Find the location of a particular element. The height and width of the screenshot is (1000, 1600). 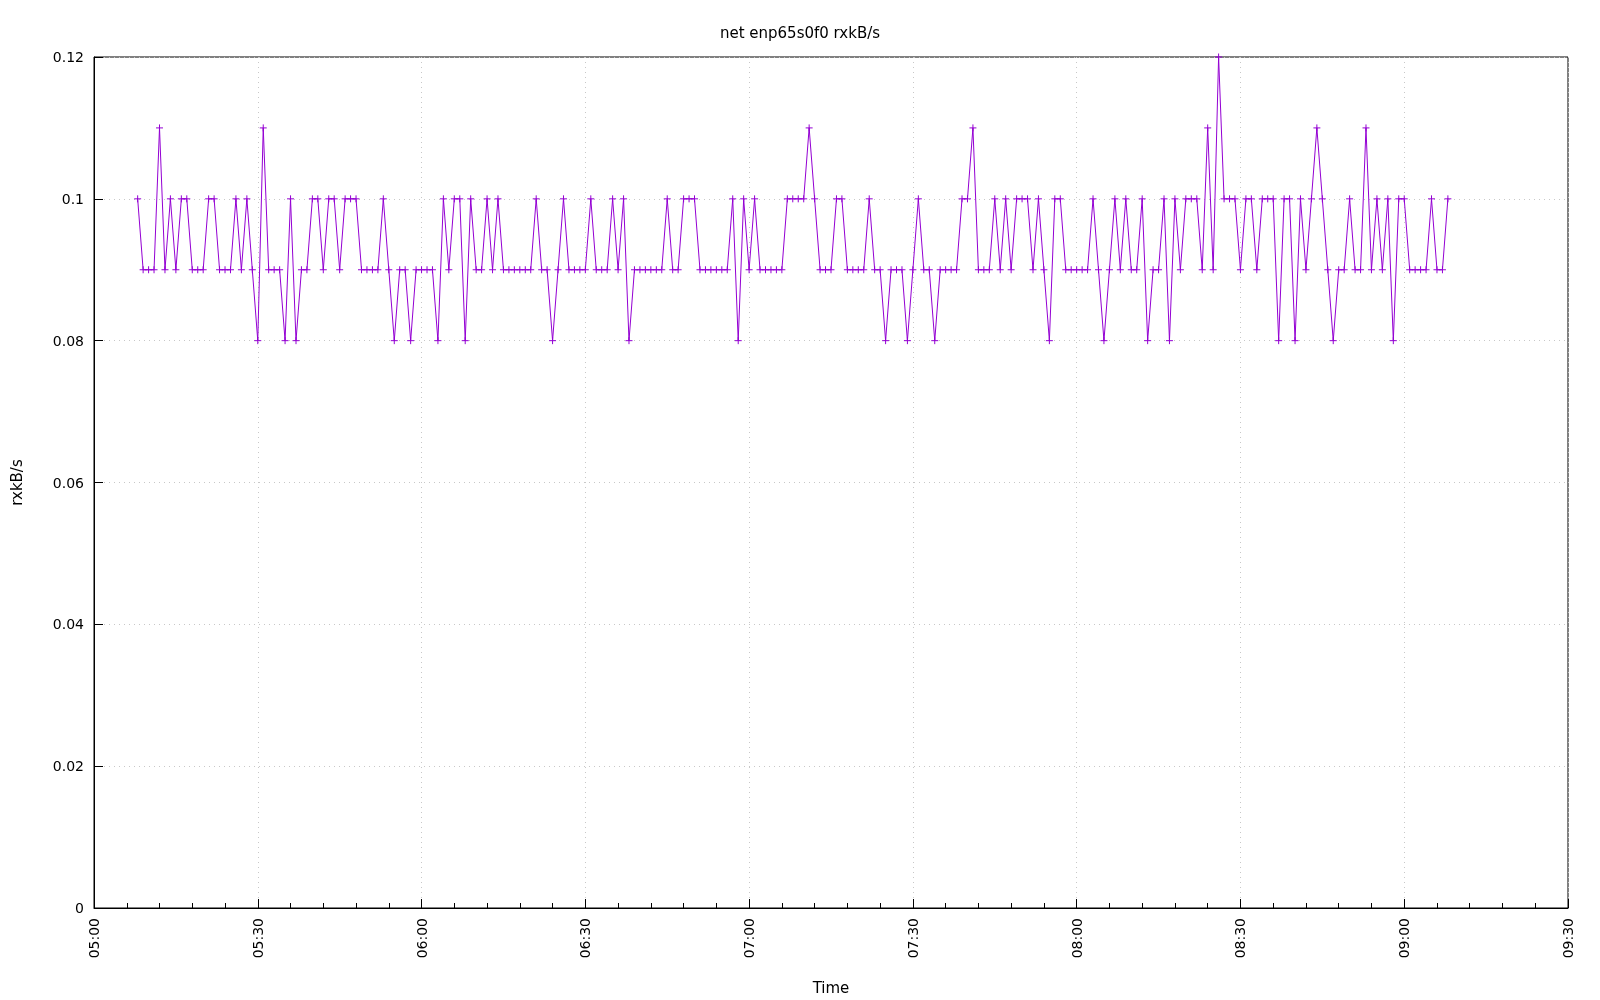

y-axis-title: rxkB/s is located at coordinates (16, 482).